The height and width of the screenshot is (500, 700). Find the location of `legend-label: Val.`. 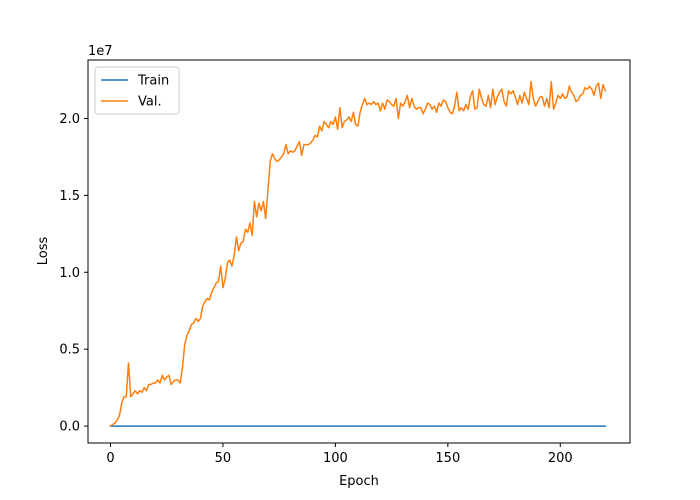

legend-label: Val. is located at coordinates (150, 102).